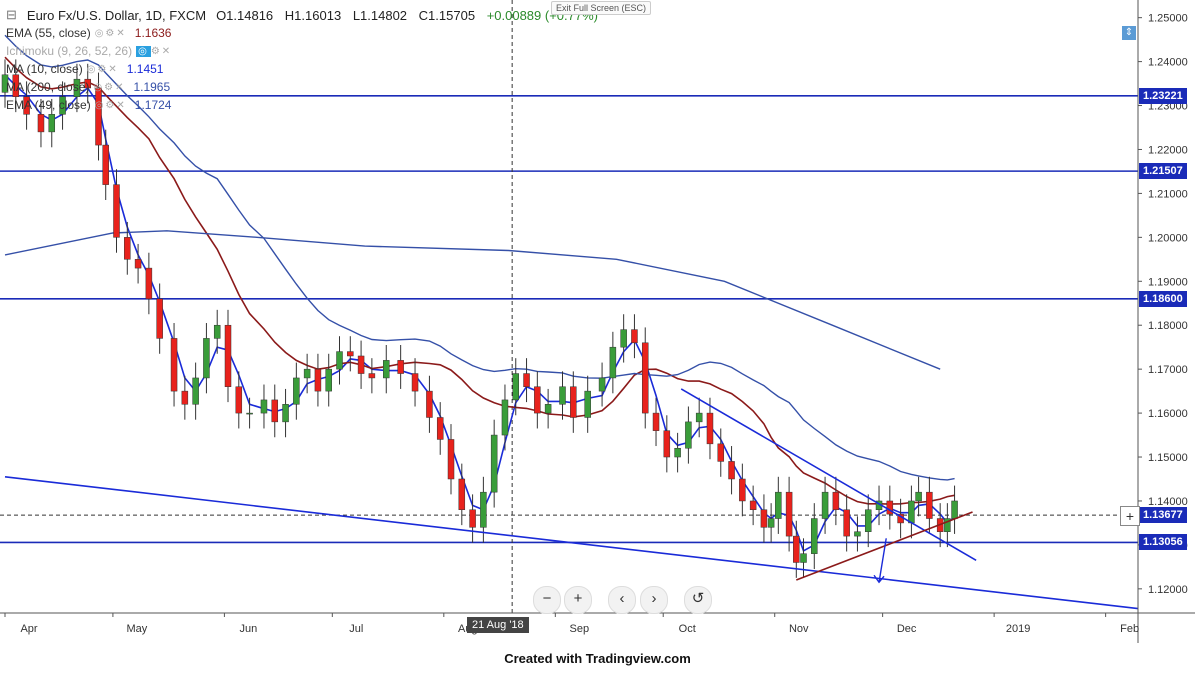  Describe the element at coordinates (306, 33) in the screenshot. I see `indicator-ema55: EMA (55, close) ◎⚙✕ 1.1636` at that location.